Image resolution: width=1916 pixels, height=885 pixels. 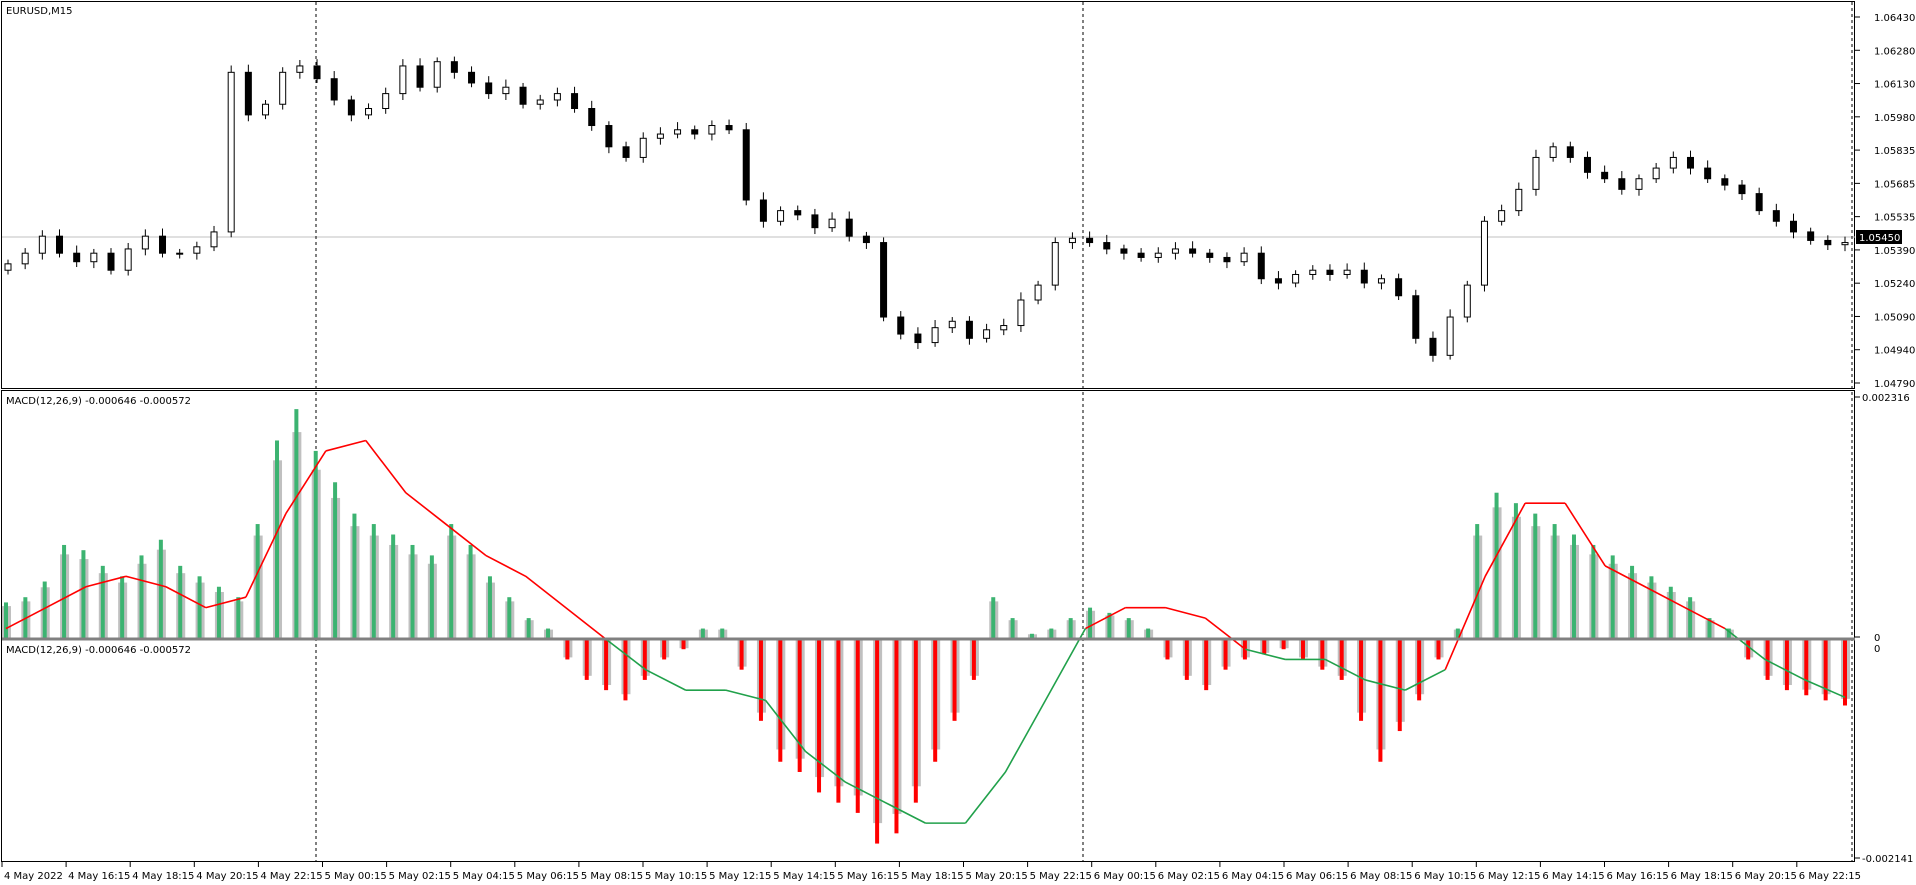 I want to click on macd-axis-zero-overlay: 0, so click(x=1877, y=649).